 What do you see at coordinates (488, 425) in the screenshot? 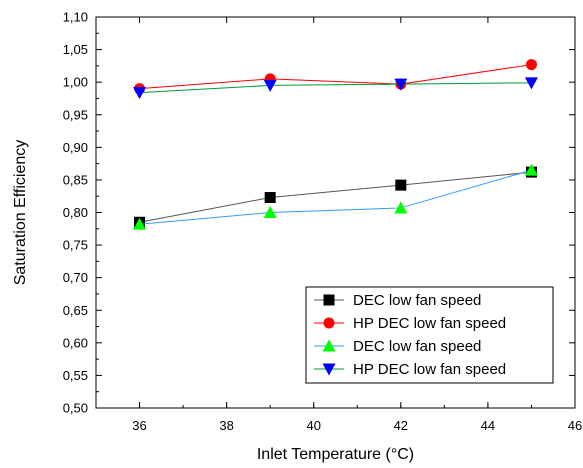
I see `x-tick-label: 44` at bounding box center [488, 425].